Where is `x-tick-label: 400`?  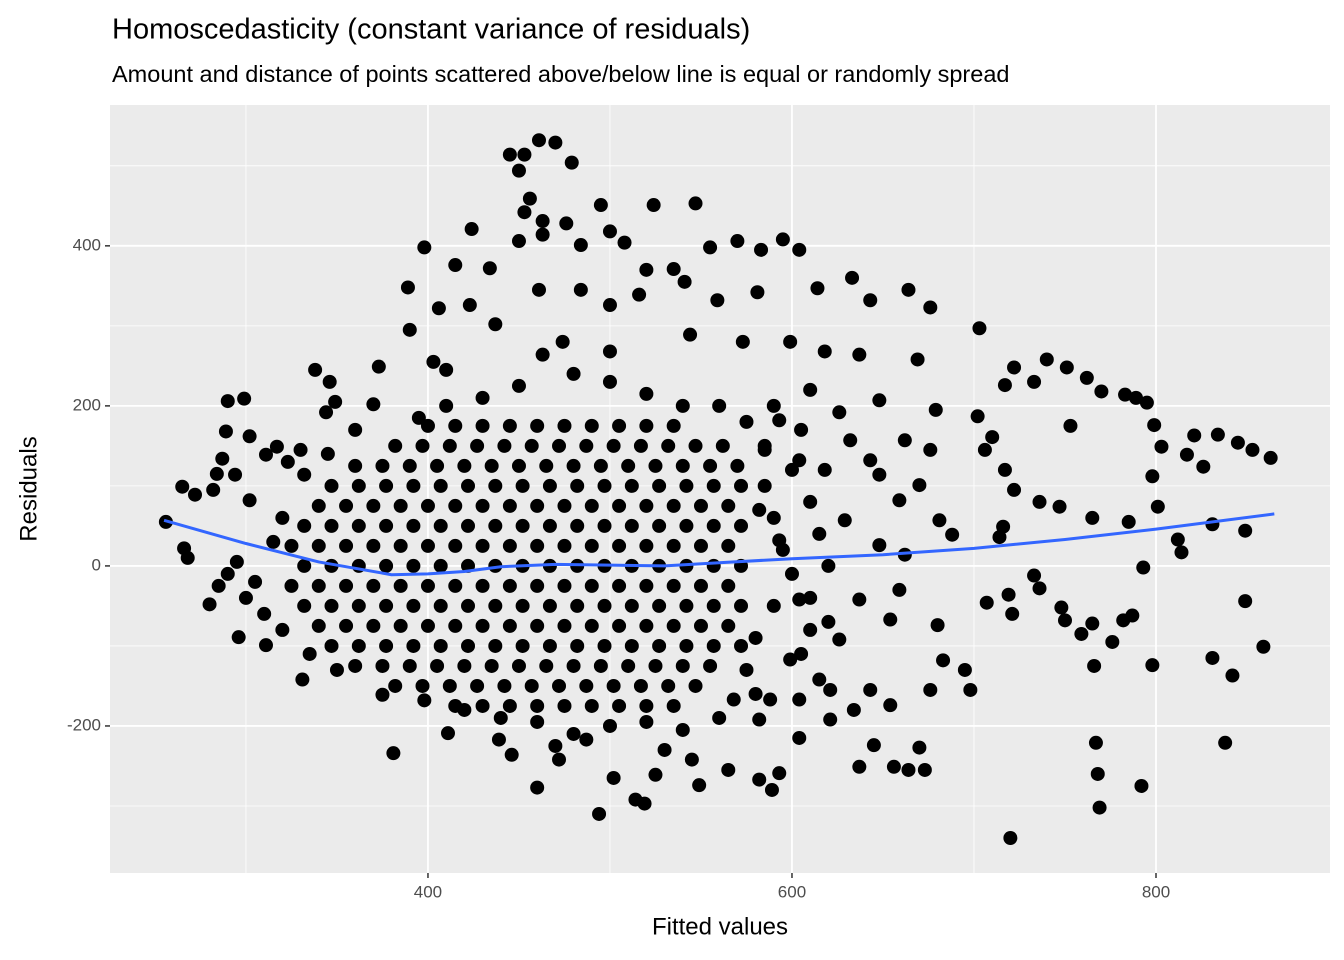 x-tick-label: 400 is located at coordinates (428, 891).